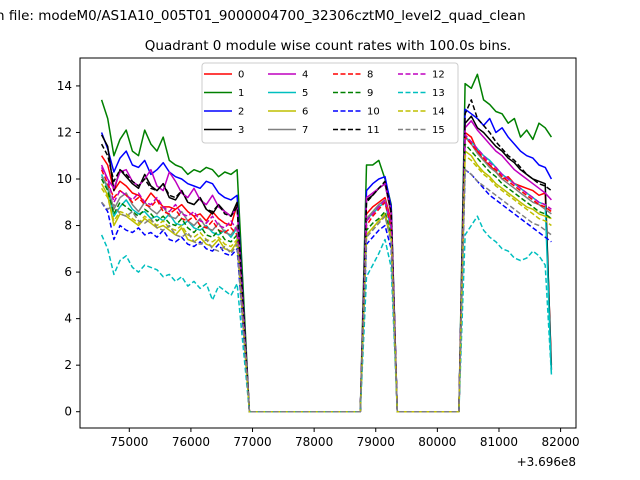 This screenshot has width=640, height=480. I want to click on x-offset-label: +3.696e8, so click(546, 462).